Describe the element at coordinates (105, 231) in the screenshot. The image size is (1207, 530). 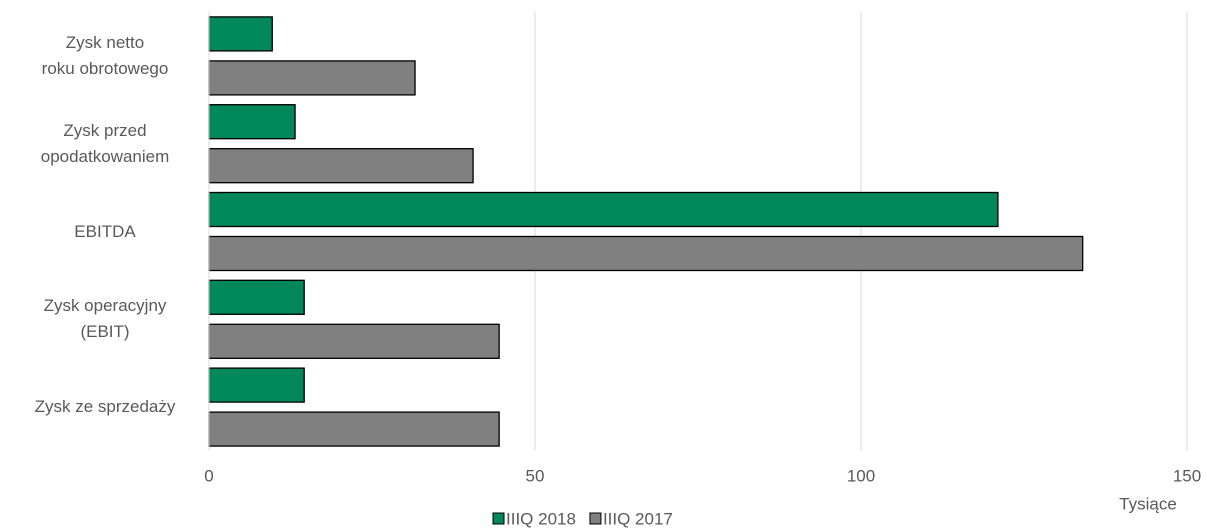
I see `y-tick-label: EBITDA` at that location.